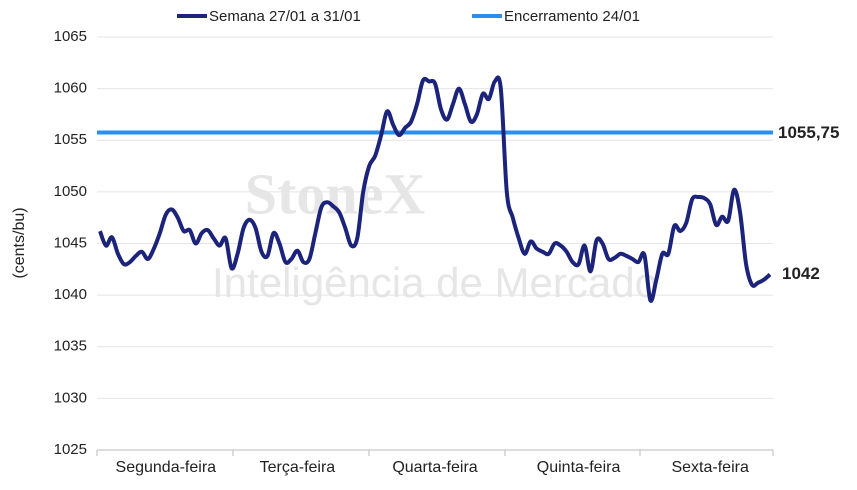  Describe the element at coordinates (572, 16) in the screenshot. I see `legend-label: Encerramento 24/01` at that location.